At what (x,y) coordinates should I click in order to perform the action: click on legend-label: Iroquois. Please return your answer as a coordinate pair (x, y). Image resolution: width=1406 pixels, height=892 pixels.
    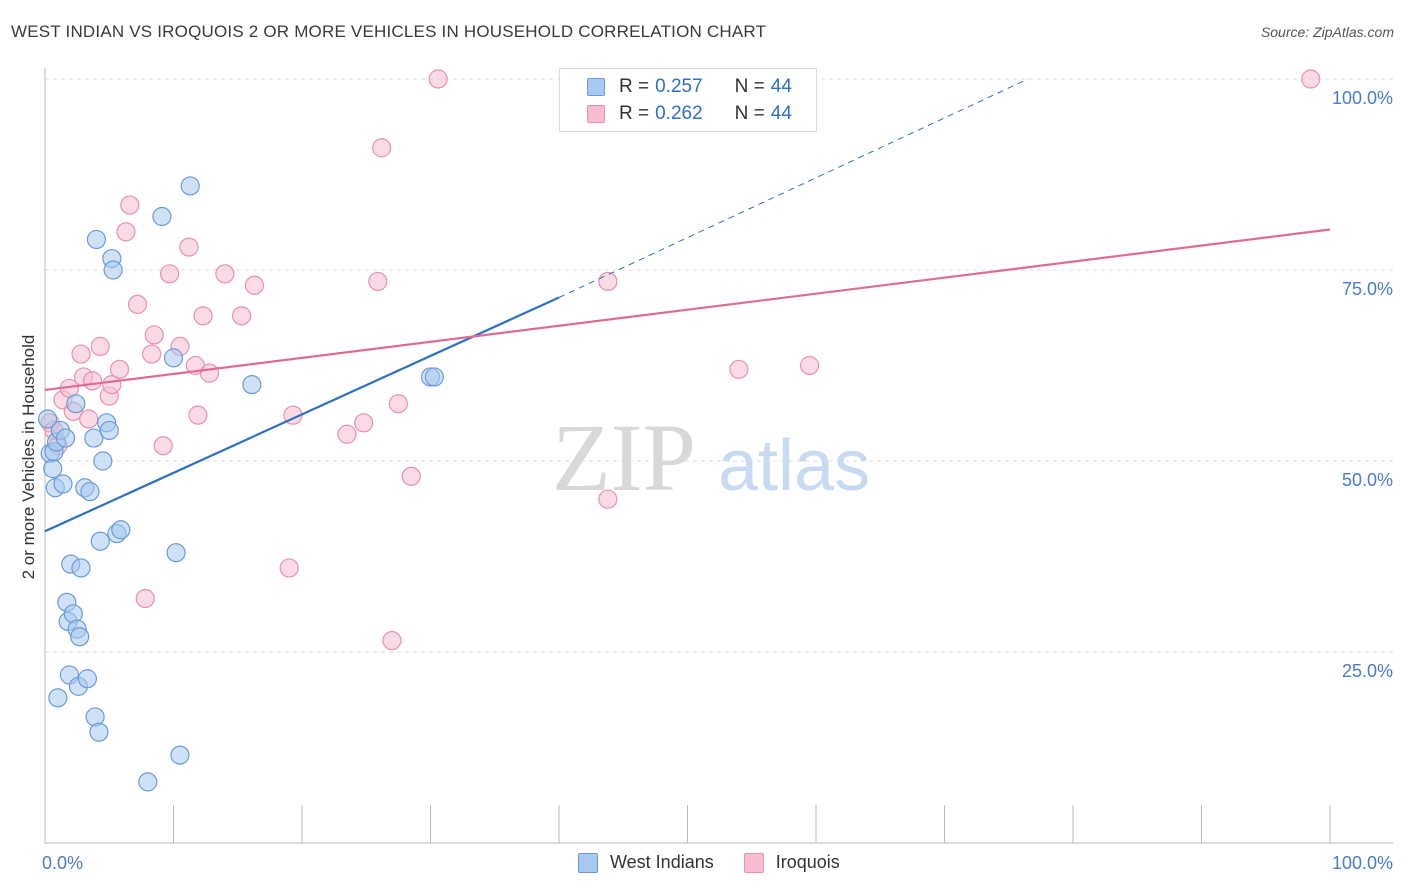
    Looking at the image, I should click on (807, 862).